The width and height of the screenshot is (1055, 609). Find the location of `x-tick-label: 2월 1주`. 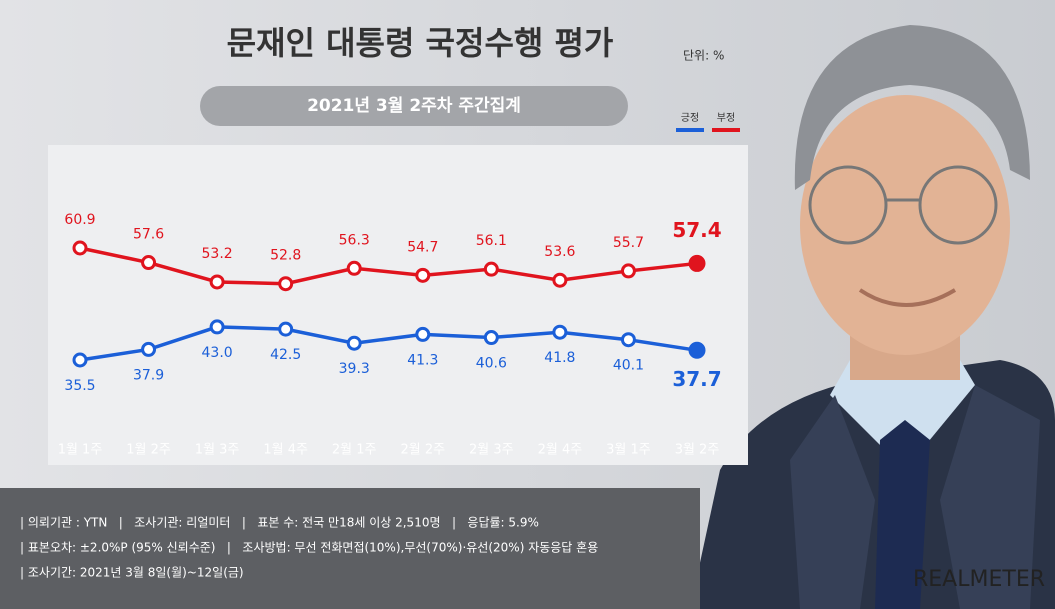

x-tick-label: 2월 1주 is located at coordinates (354, 450).